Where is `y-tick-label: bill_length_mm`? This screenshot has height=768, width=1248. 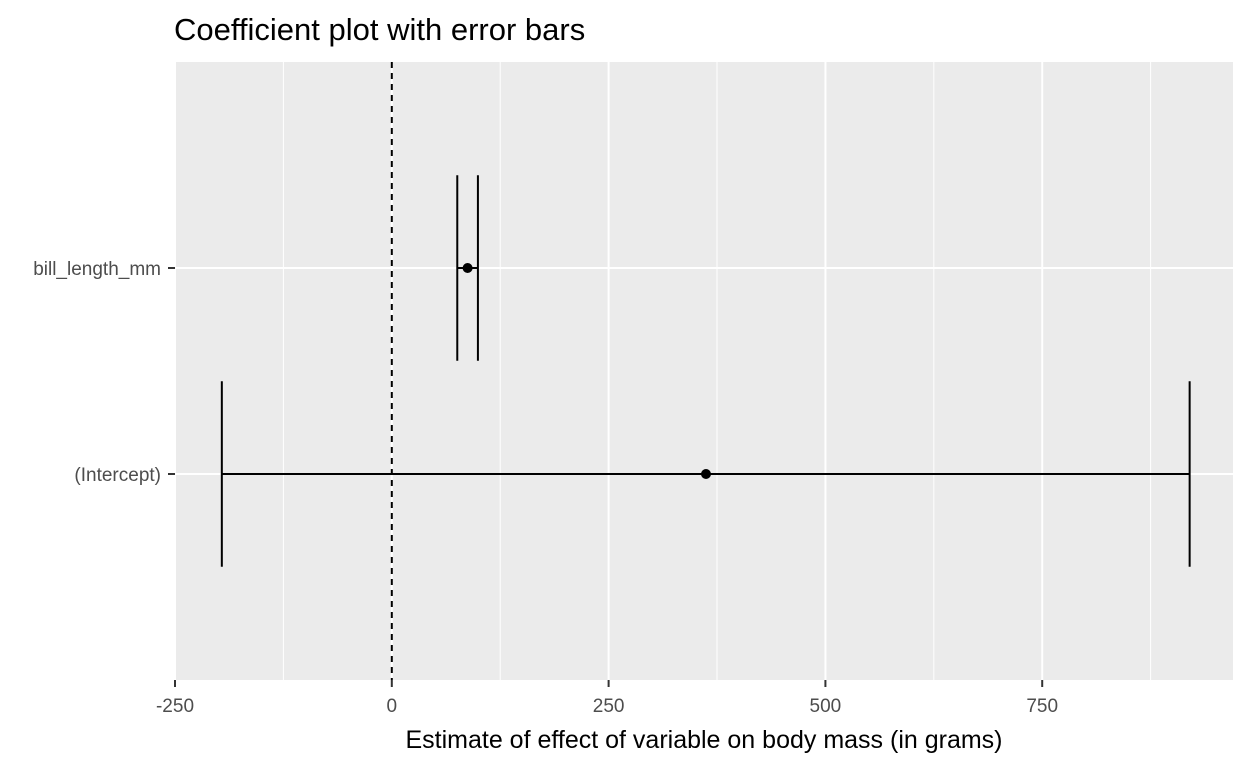
y-tick-label: bill_length_mm is located at coordinates (97, 269).